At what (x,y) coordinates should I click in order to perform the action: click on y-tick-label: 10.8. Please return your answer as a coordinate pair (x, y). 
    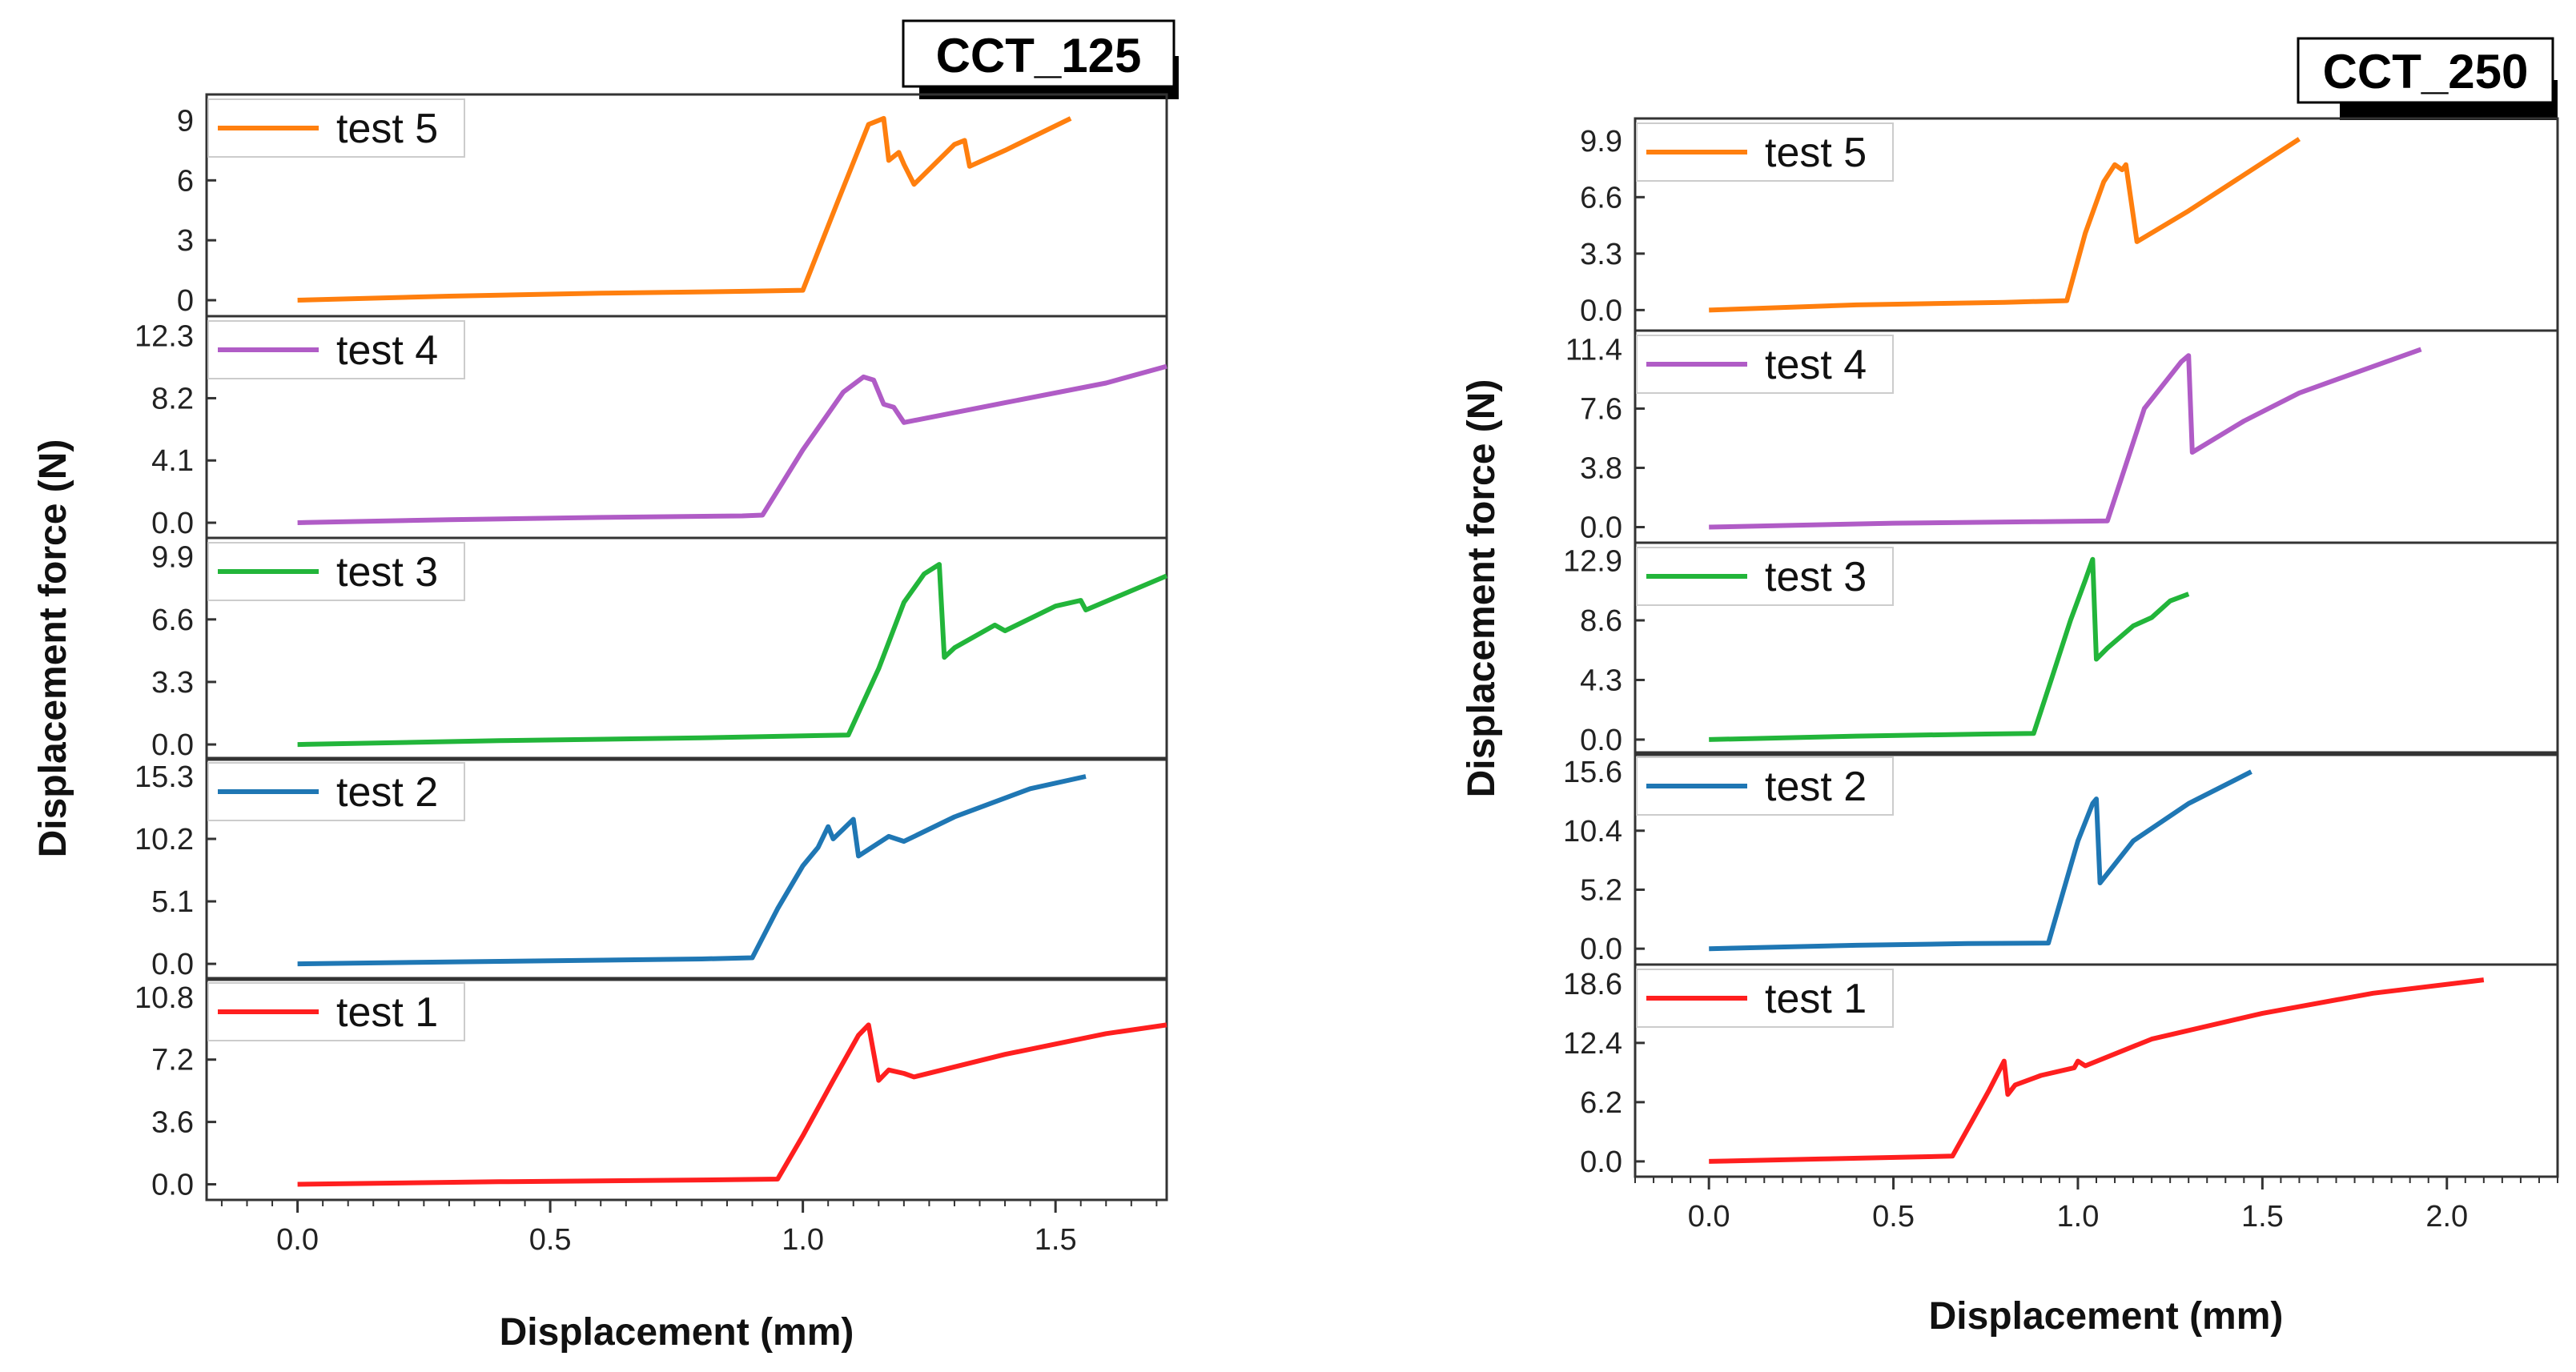
    Looking at the image, I should click on (164, 998).